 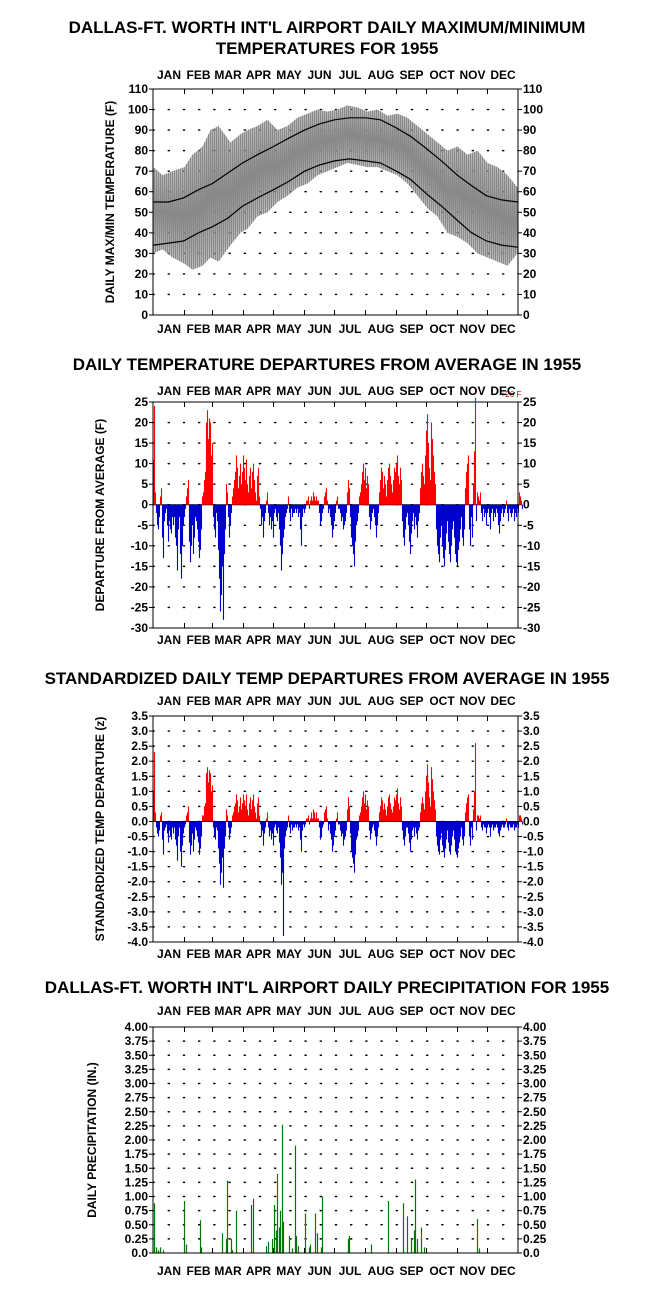 I want to click on y-tick-label: 2.5, so click(x=139, y=746).